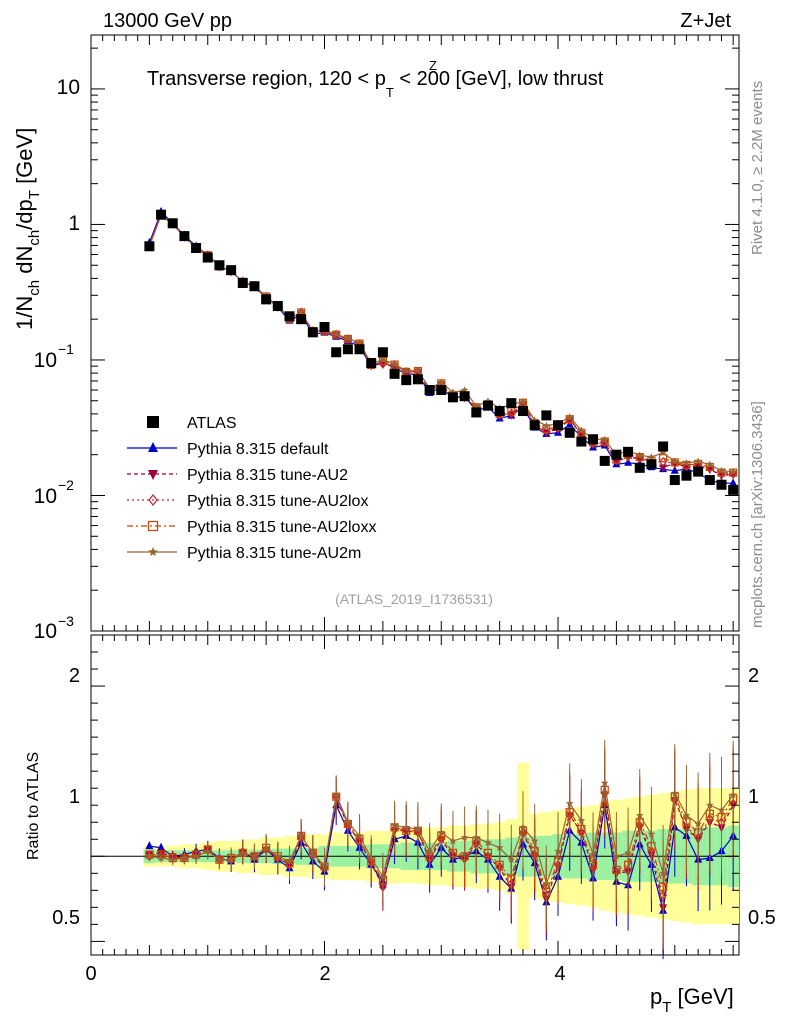 The image size is (786, 1024). Describe the element at coordinates (266, 79) in the screenshot. I see `title-part-1: Transverse region, 120 < p` at that location.